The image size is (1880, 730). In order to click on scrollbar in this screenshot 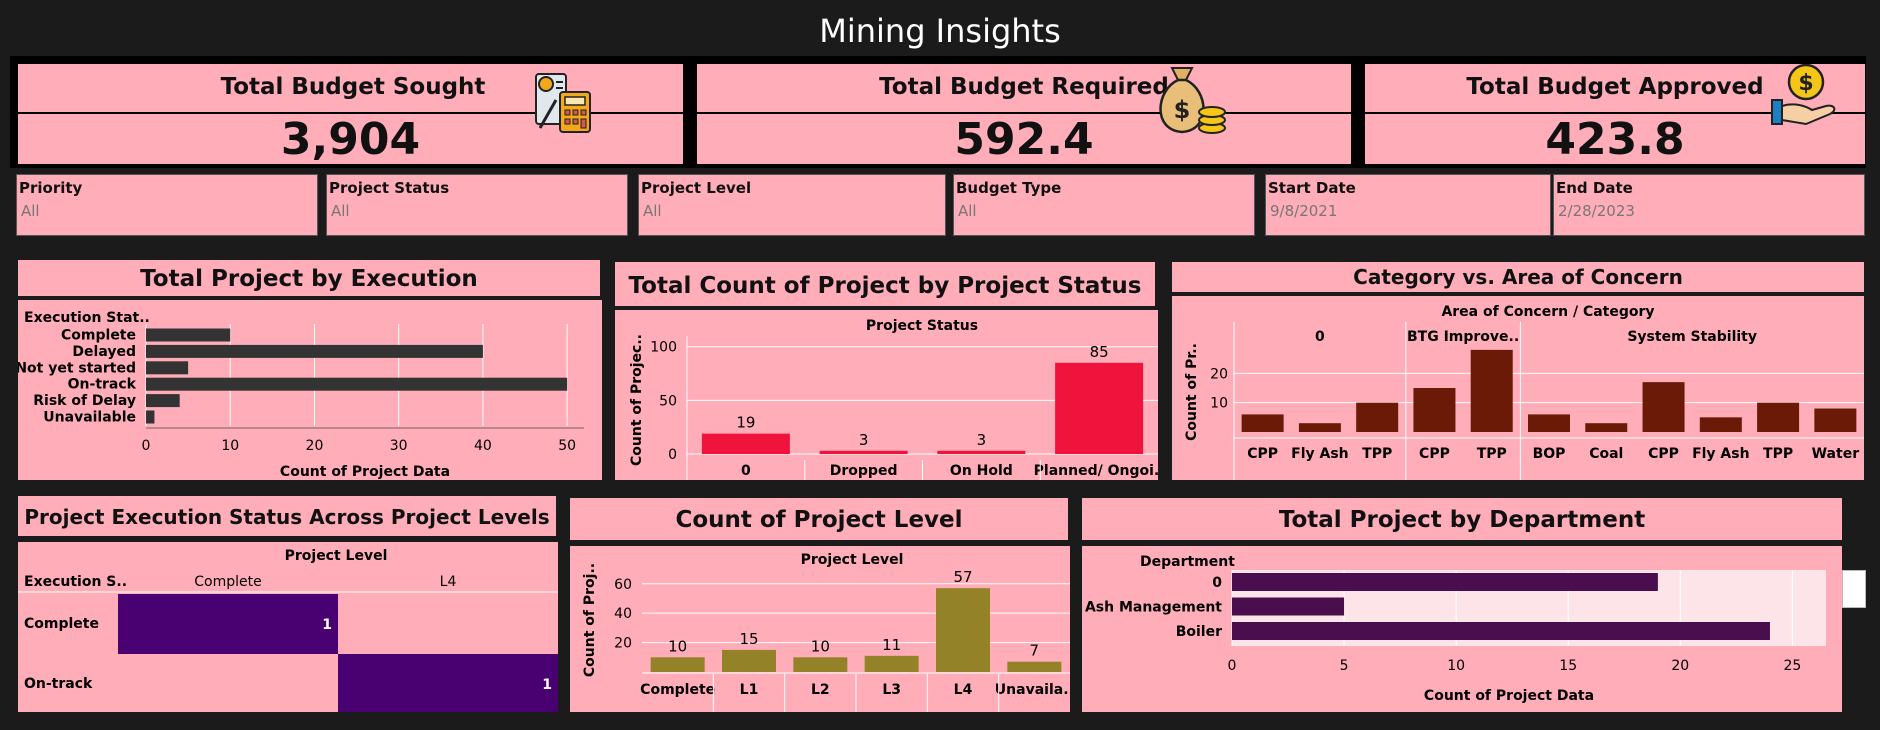, I will do `click(1854, 589)`.